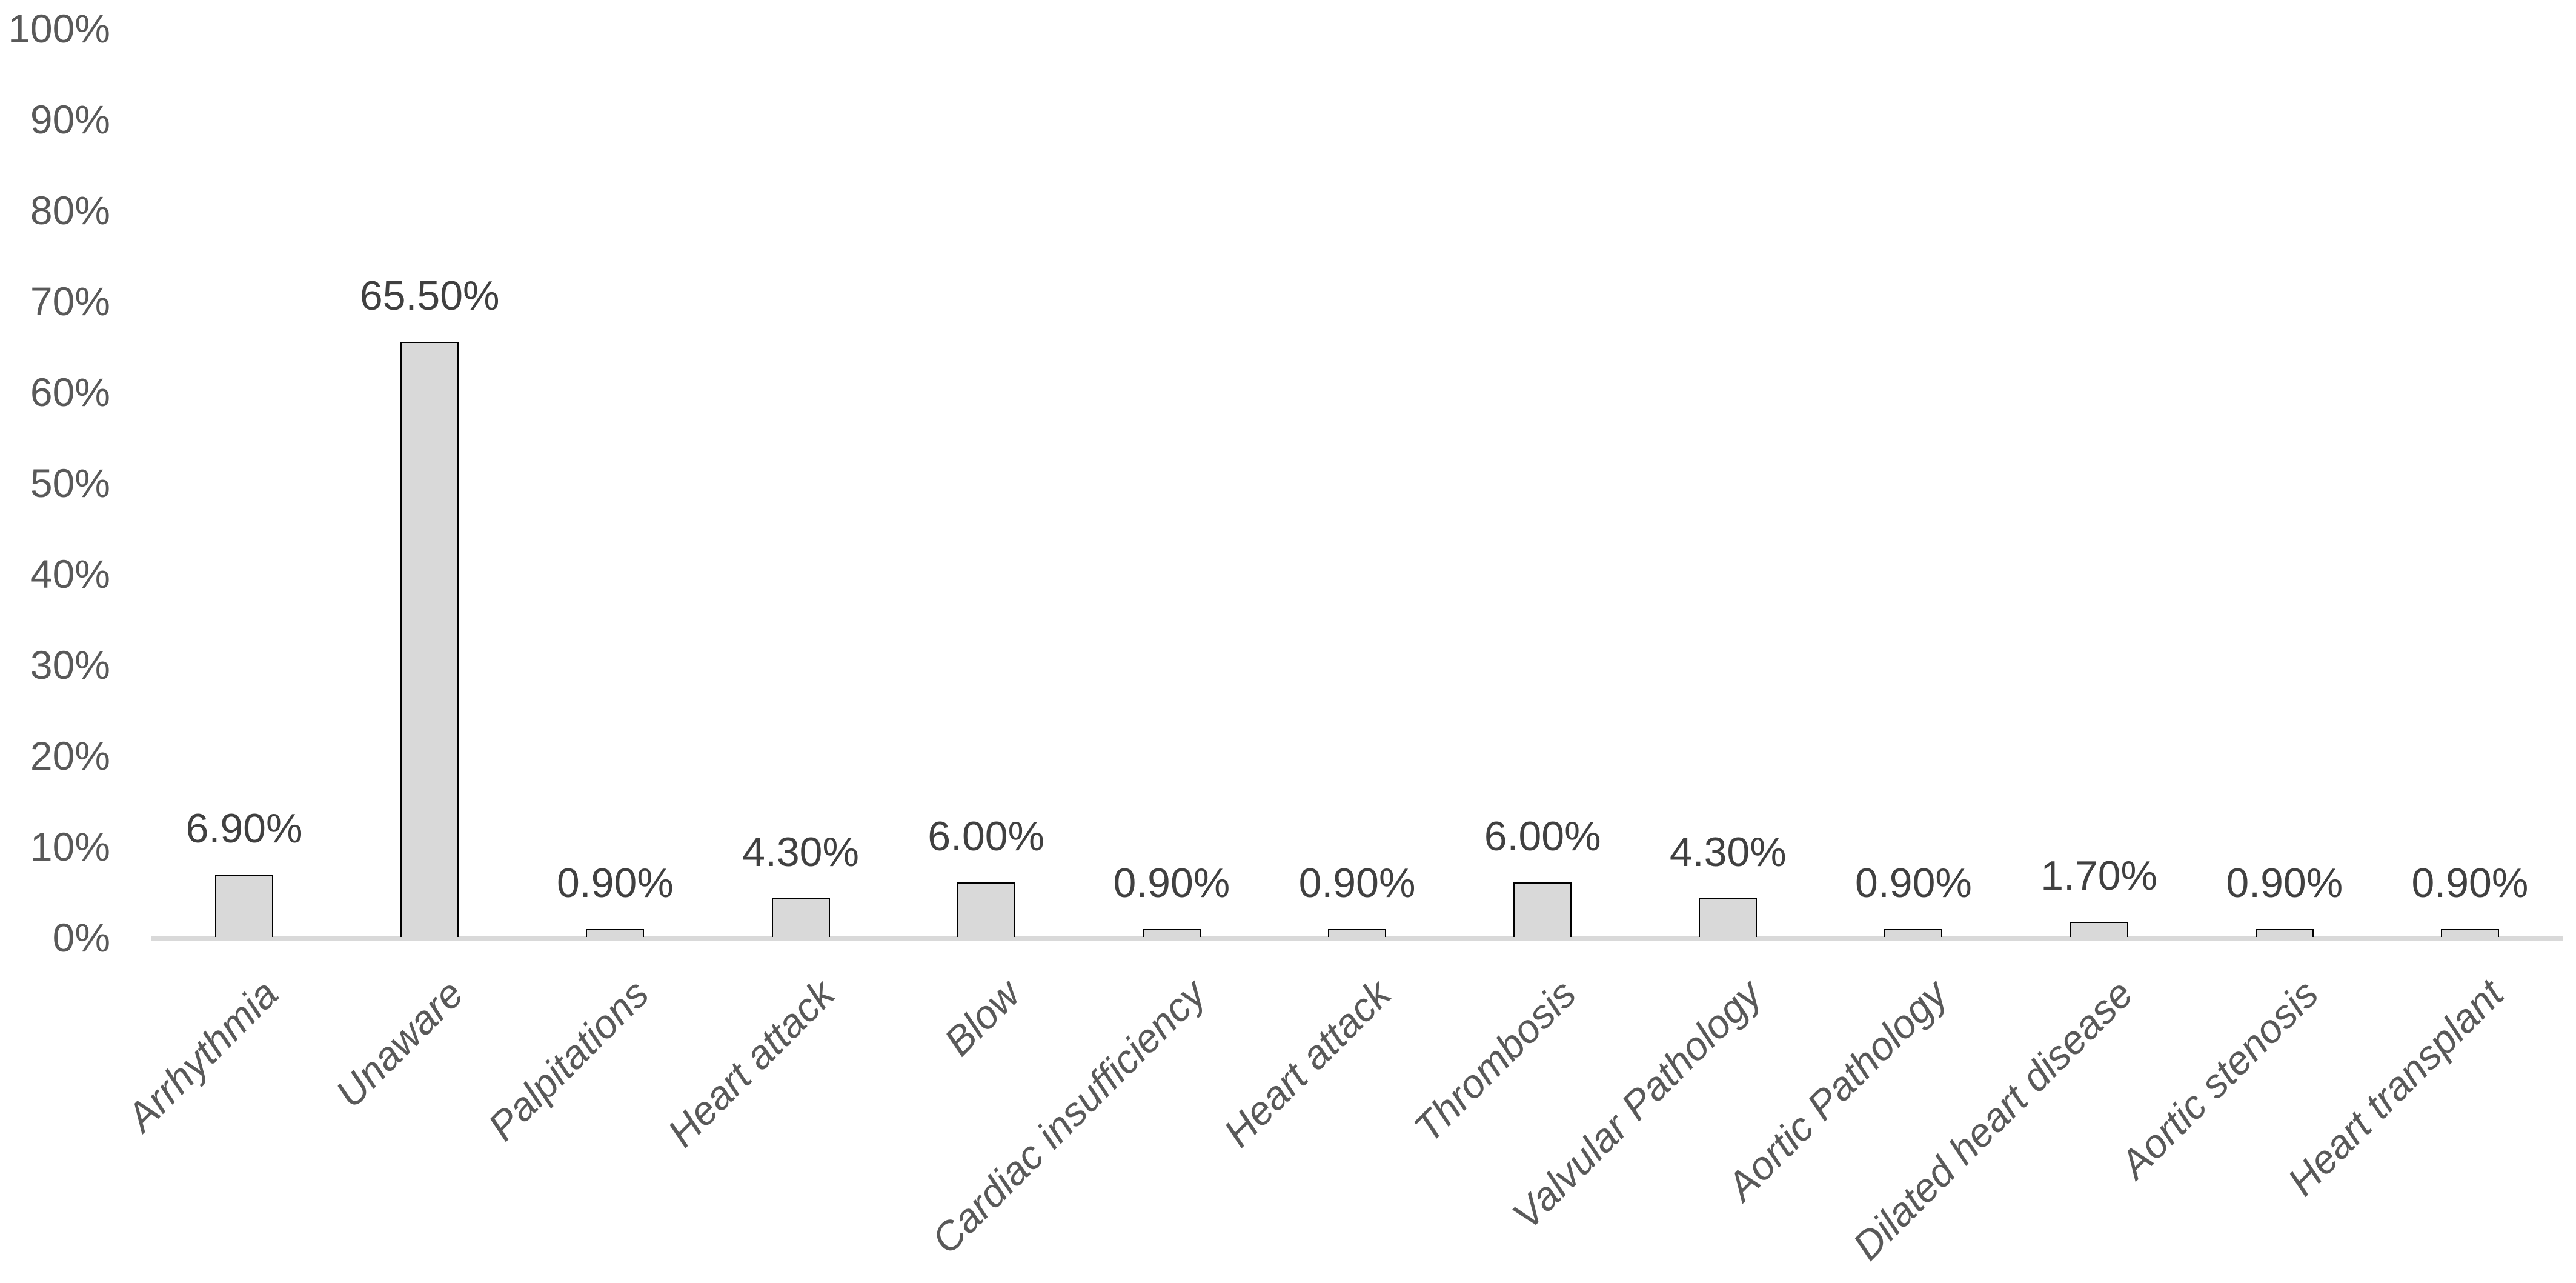 The image size is (2576, 1283). I want to click on y-tick-label: 10%, so click(70, 846).